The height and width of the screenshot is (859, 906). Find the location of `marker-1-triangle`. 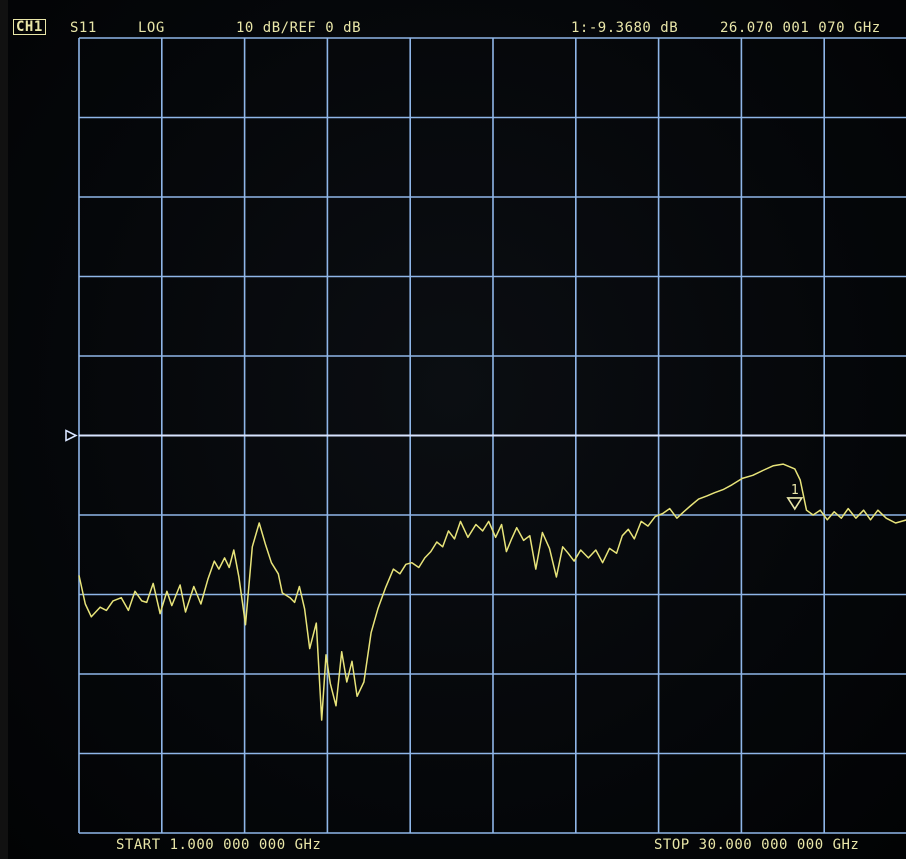

marker-1-triangle is located at coordinates (795, 504).